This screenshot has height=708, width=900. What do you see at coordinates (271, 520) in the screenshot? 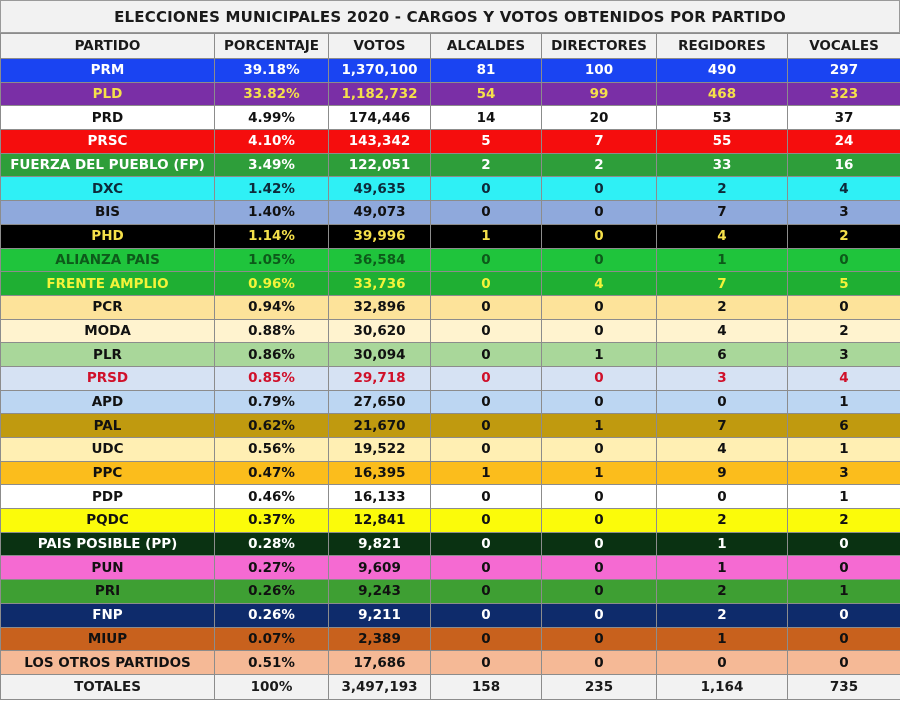
I see `percentage-cell: 0.37%` at bounding box center [271, 520].